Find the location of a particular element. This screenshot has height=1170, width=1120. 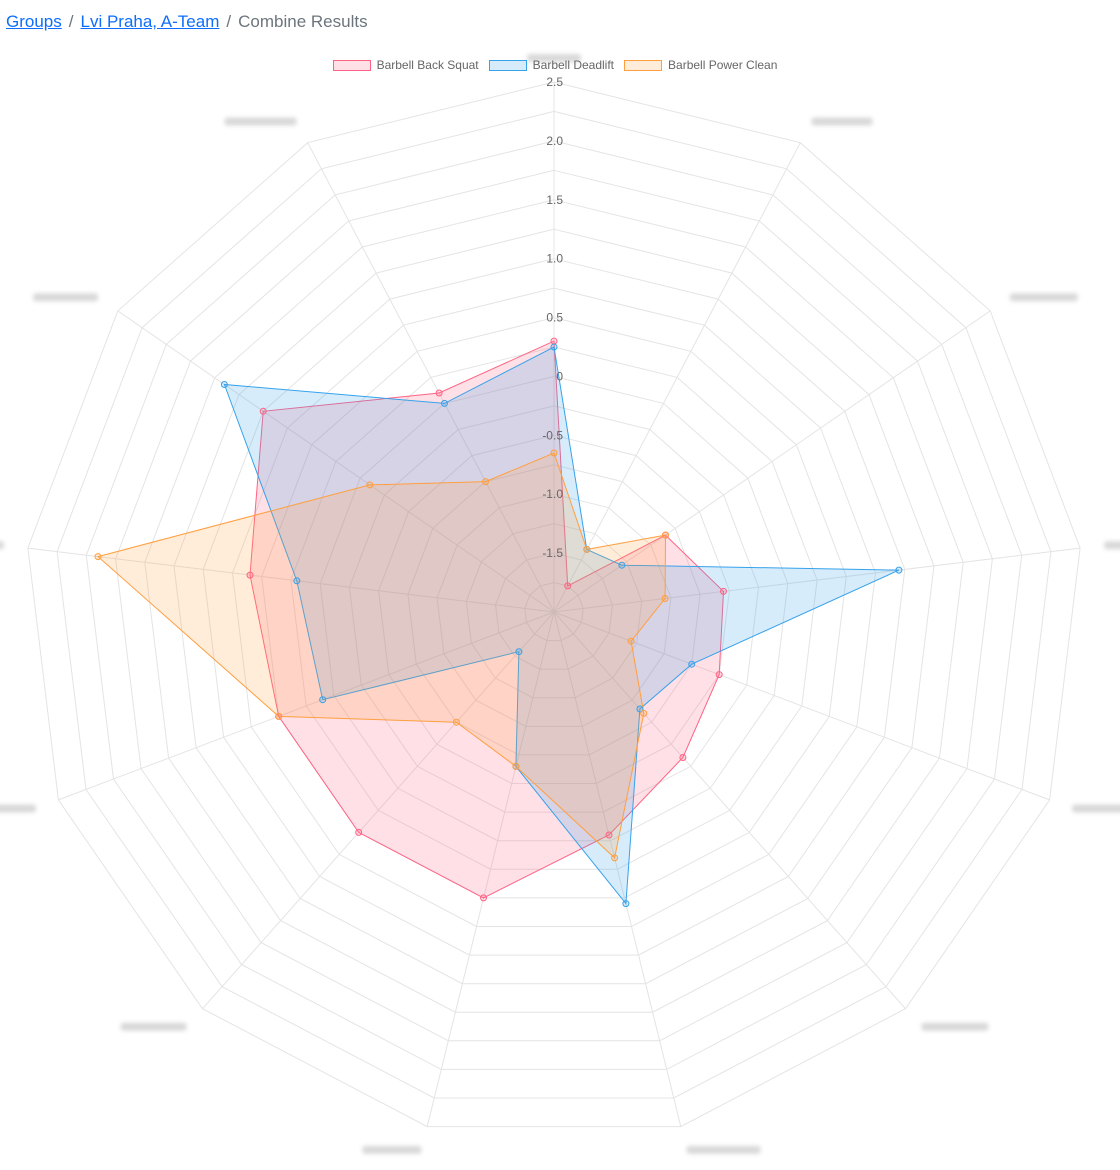

radar-ticks: -1.5 -1.0 -0.5 0 0.5 1.0 1.5 2.0 2.5 is located at coordinates (552, 317).